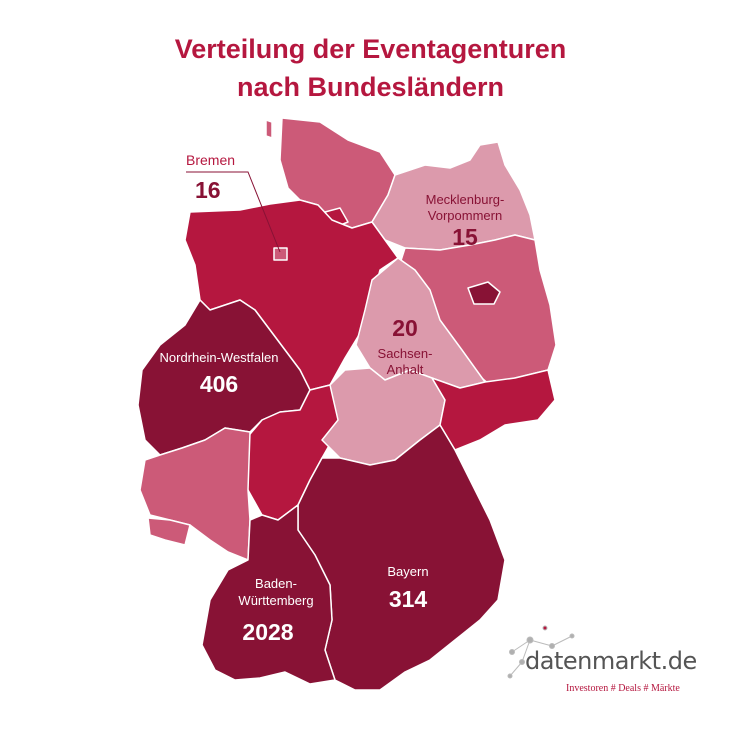 This screenshot has width=741, height=741. I want to click on label-bremen-value: 16, so click(208, 190).